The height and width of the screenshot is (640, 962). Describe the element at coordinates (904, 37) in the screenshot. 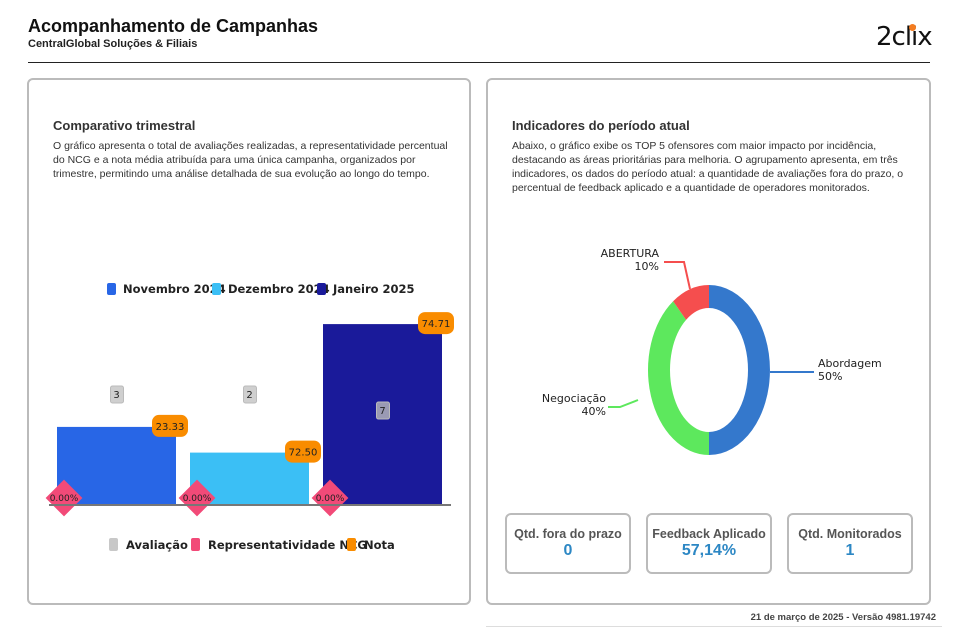

I see `brand-logo: 2clix` at that location.